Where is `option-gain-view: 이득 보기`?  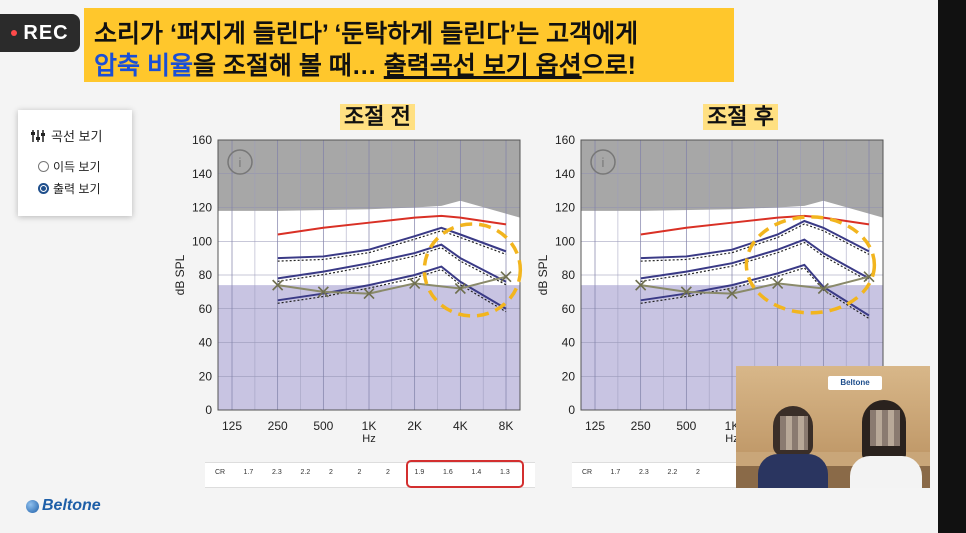 option-gain-view: 이득 보기 is located at coordinates (69, 166).